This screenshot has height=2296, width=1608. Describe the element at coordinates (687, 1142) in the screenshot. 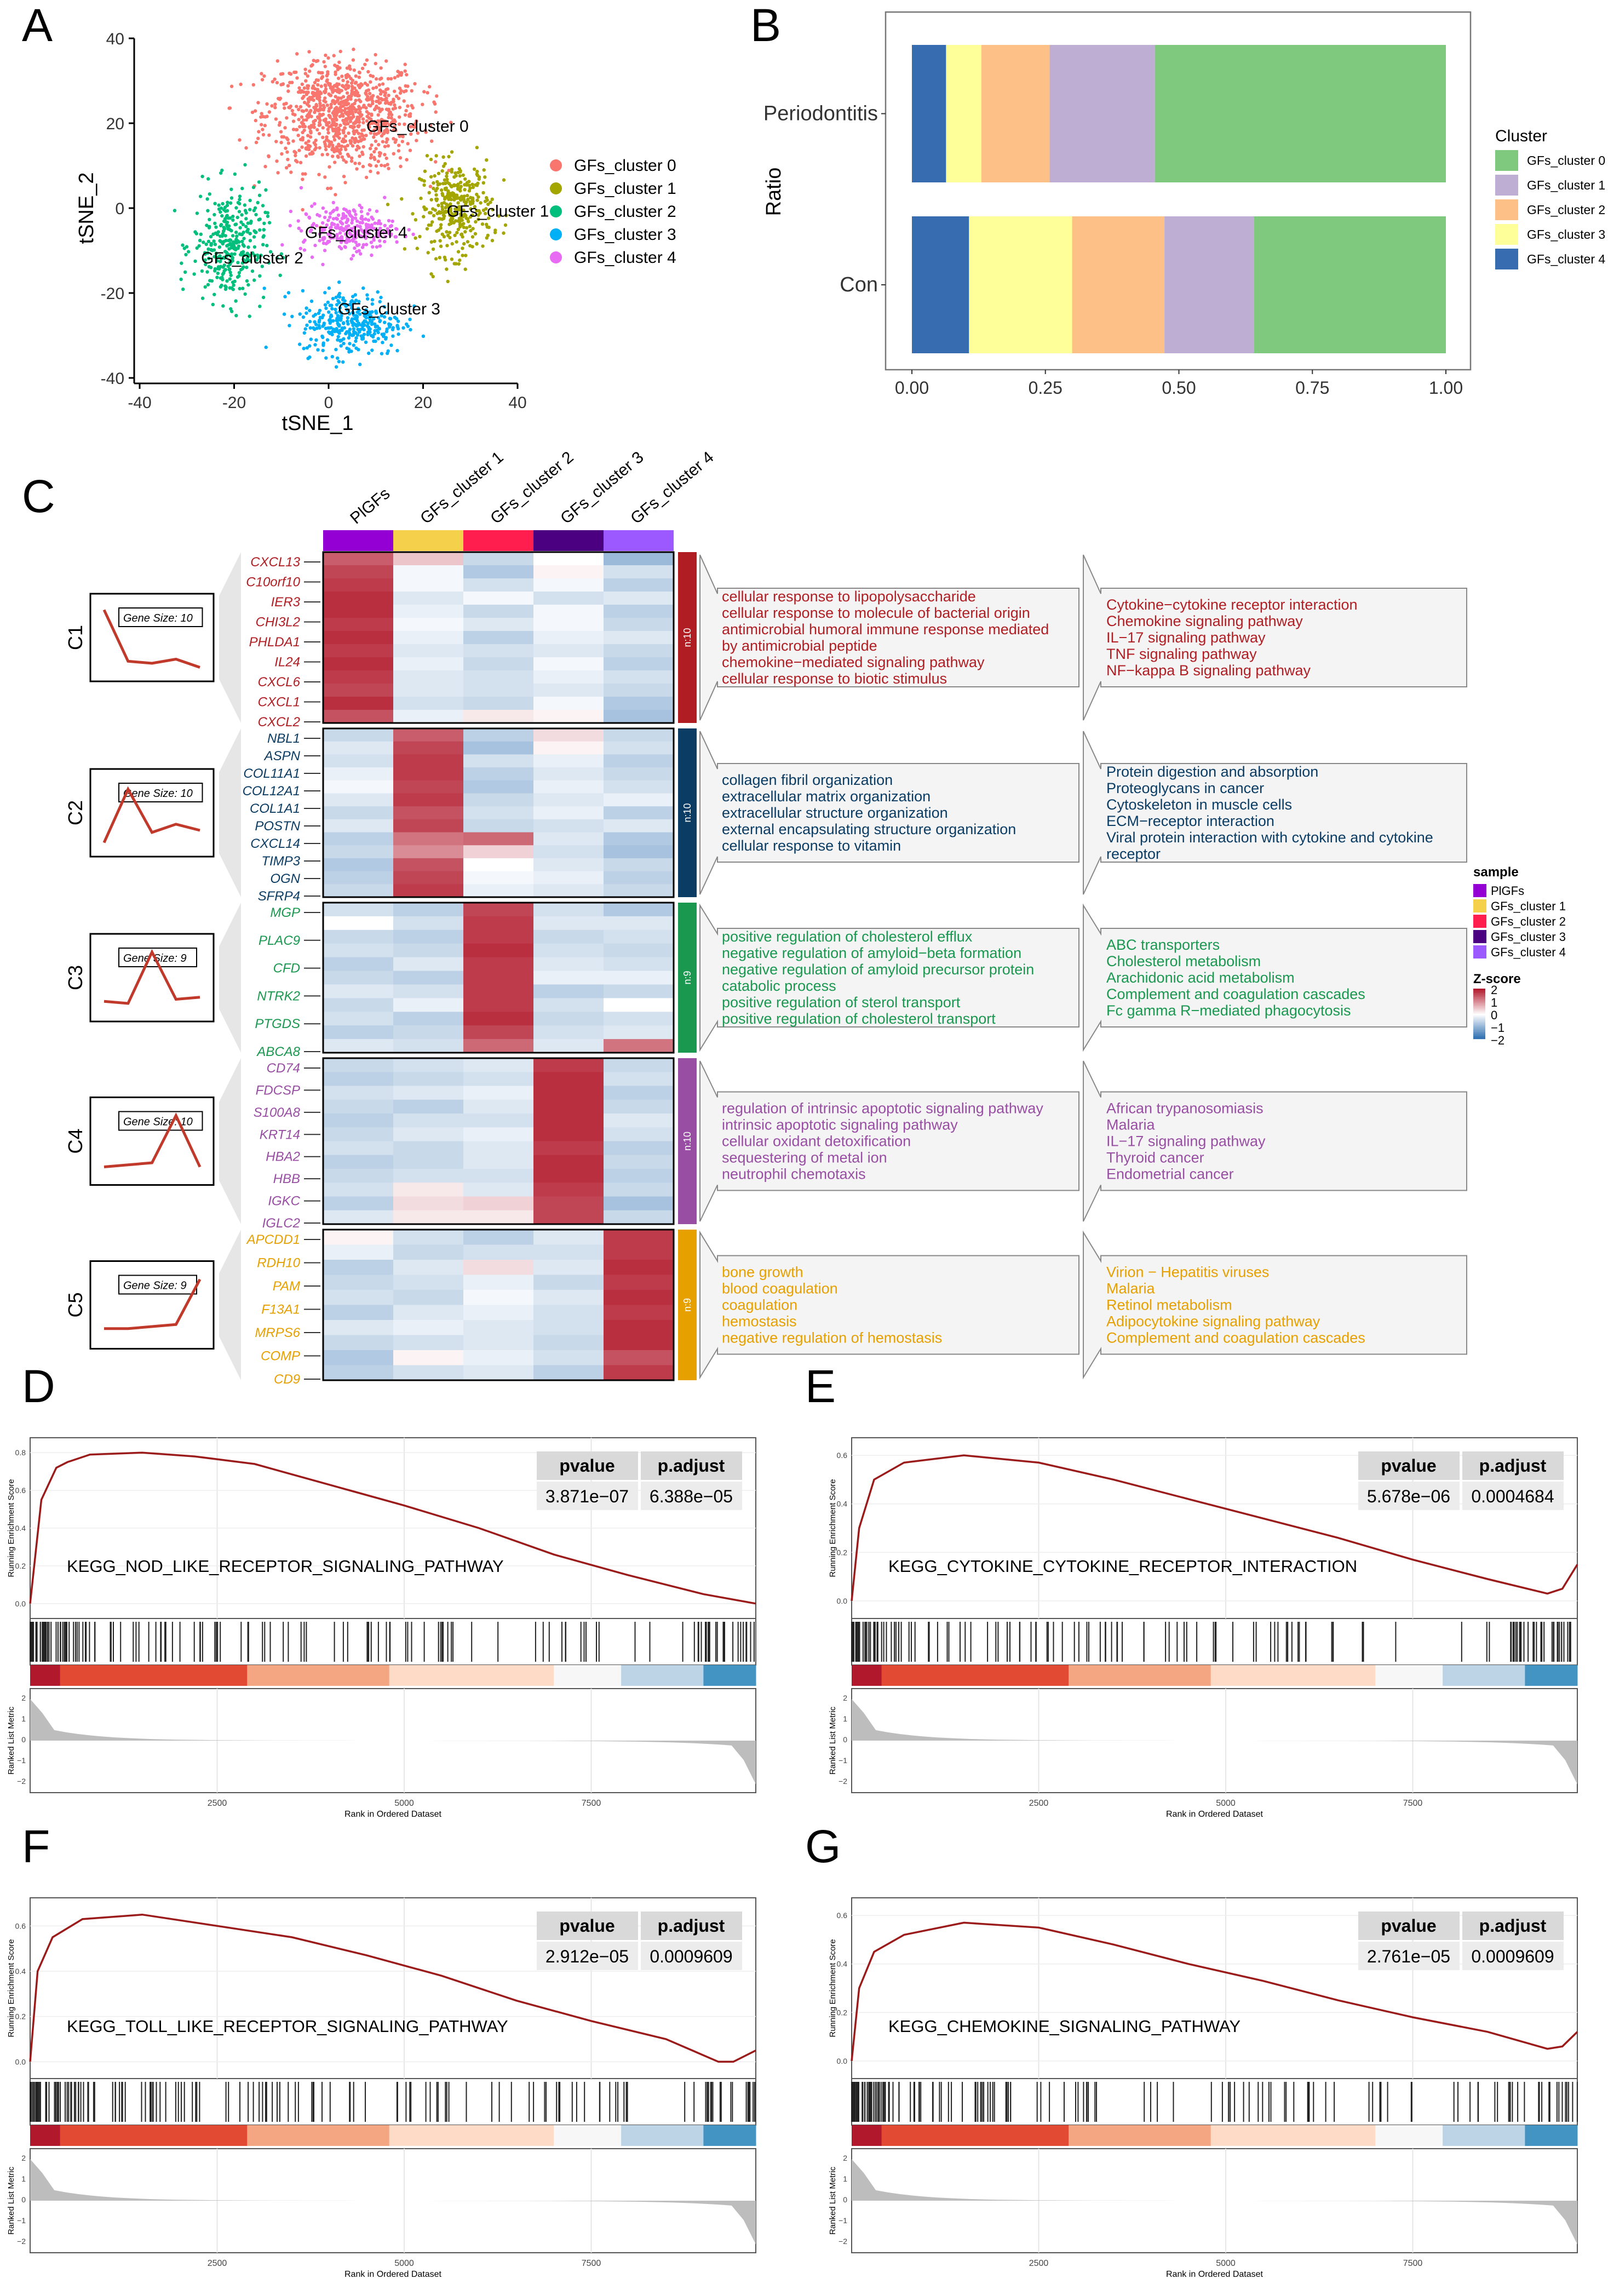

I see `module-n-label: n:10` at that location.